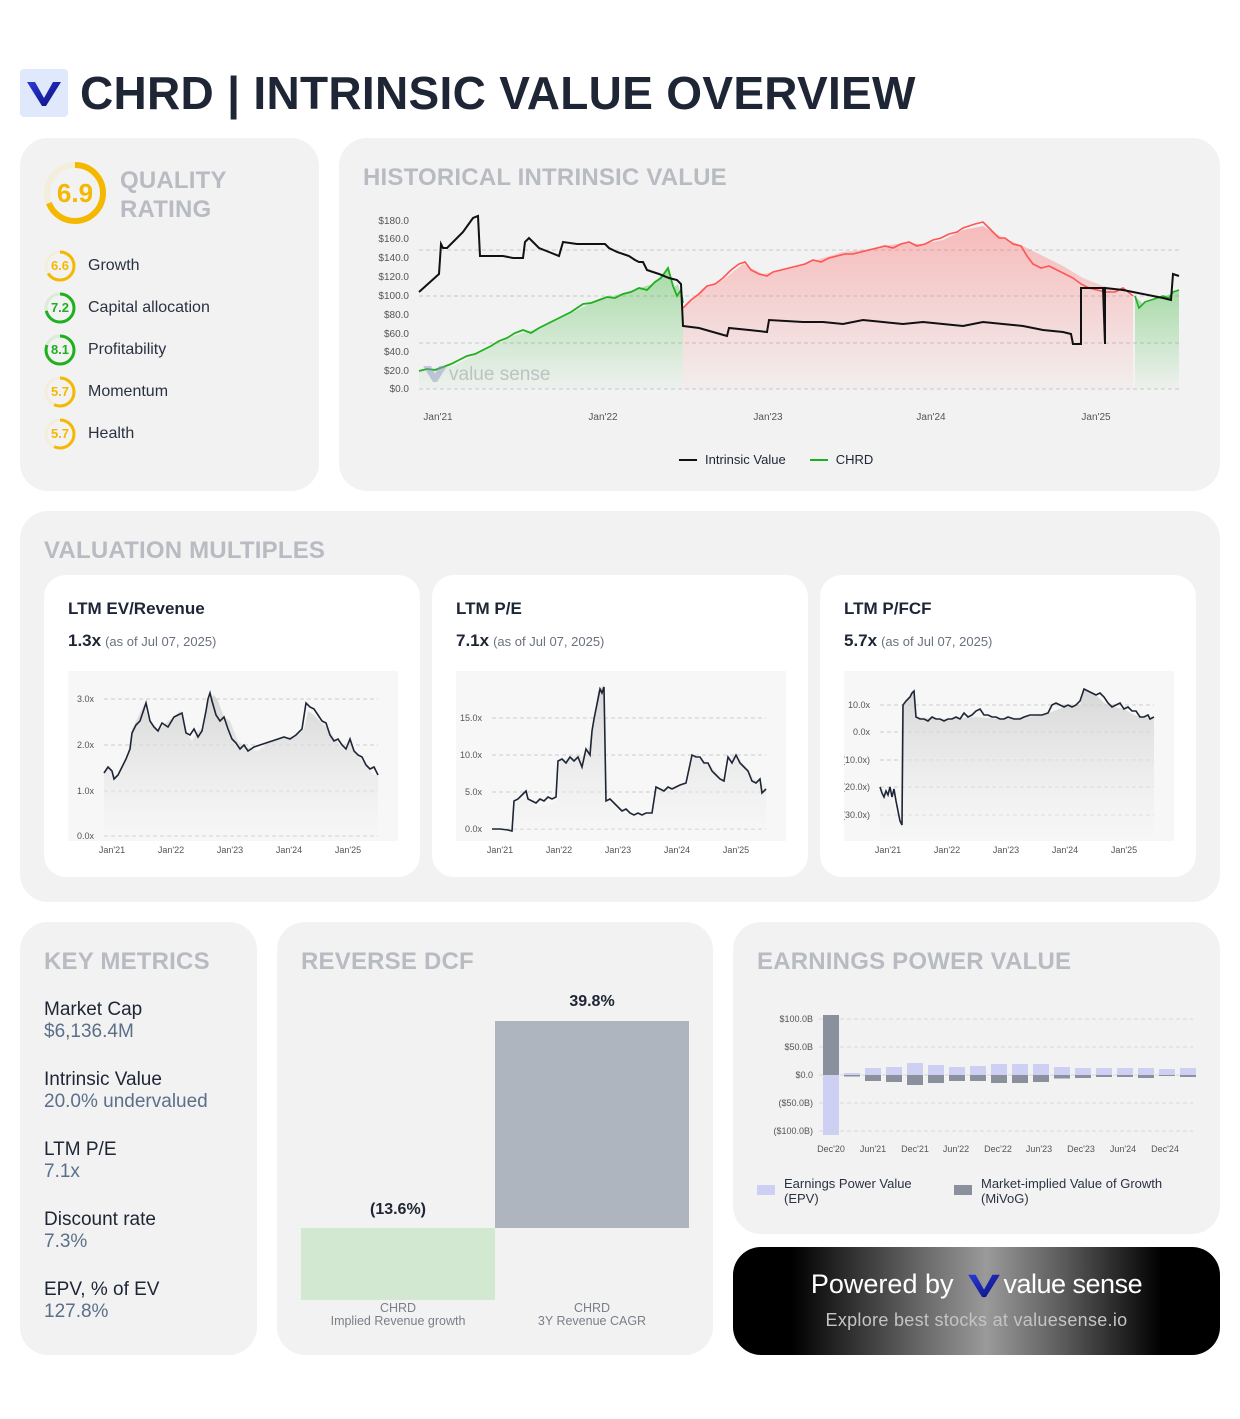 This screenshot has width=1240, height=1419. What do you see at coordinates (127, 349) in the screenshot?
I see `profitability-label: Profitability` at bounding box center [127, 349].